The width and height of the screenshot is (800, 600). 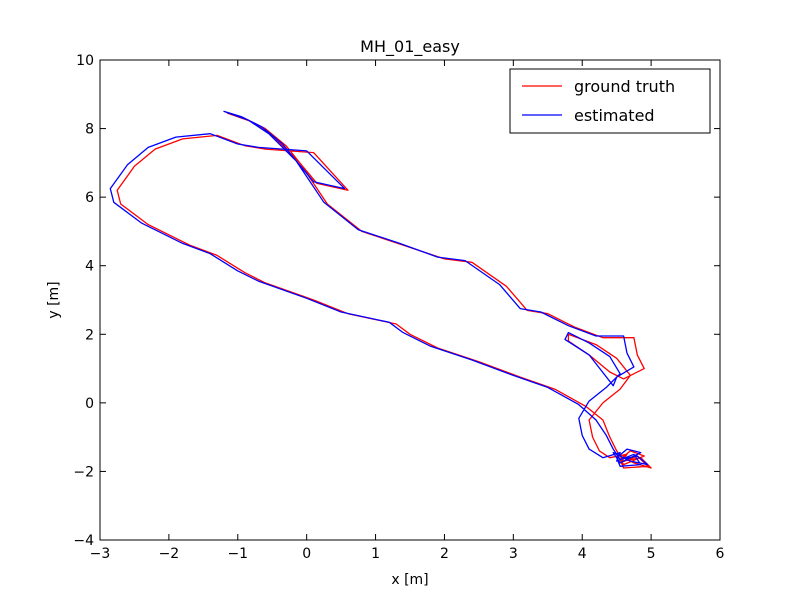 I want to click on x-tick-label: 3, so click(x=513, y=554).